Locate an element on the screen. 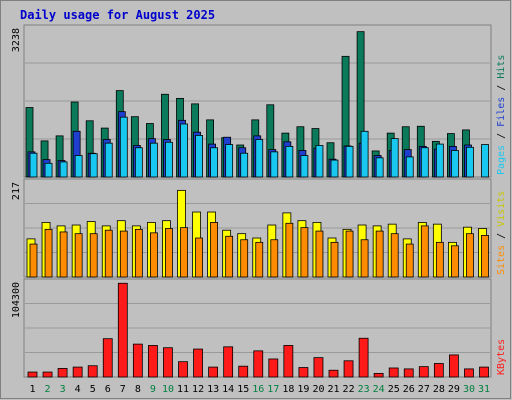 The width and height of the screenshot is (512, 400). legend-bottom: KBytes is located at coordinates (501, 357).